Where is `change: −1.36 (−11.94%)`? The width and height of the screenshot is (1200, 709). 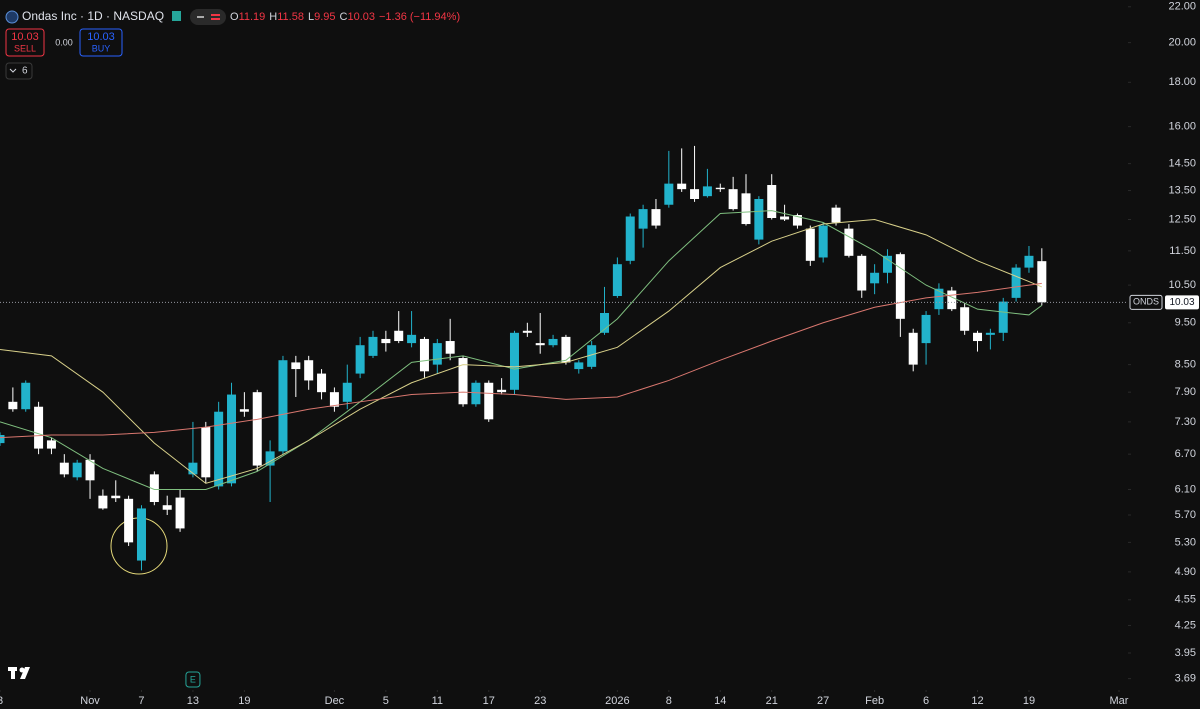
change: −1.36 (−11.94%) is located at coordinates (419, 17).